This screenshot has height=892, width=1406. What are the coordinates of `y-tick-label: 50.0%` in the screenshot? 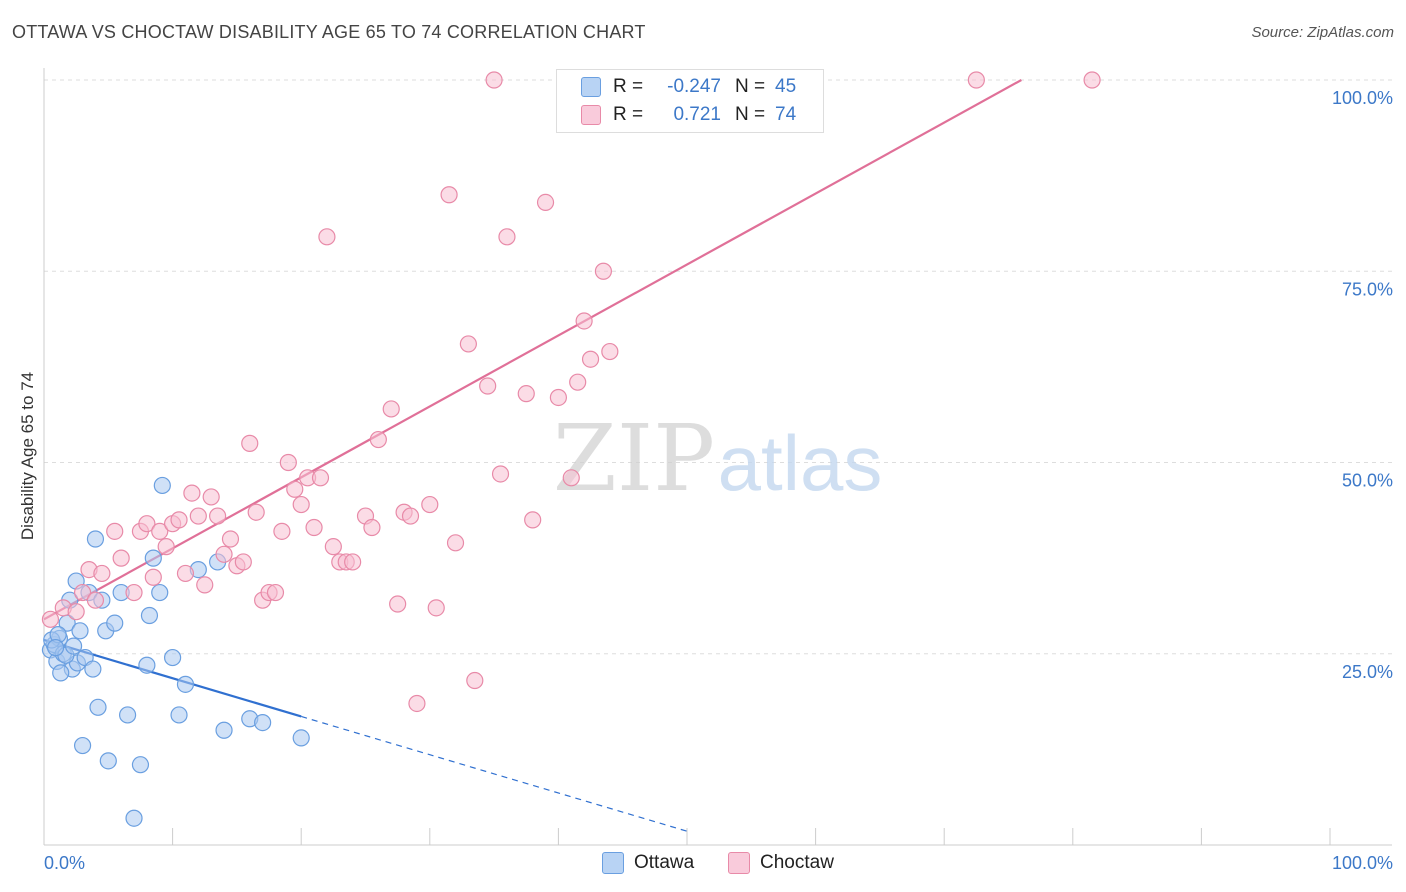 It's located at (1367, 481).